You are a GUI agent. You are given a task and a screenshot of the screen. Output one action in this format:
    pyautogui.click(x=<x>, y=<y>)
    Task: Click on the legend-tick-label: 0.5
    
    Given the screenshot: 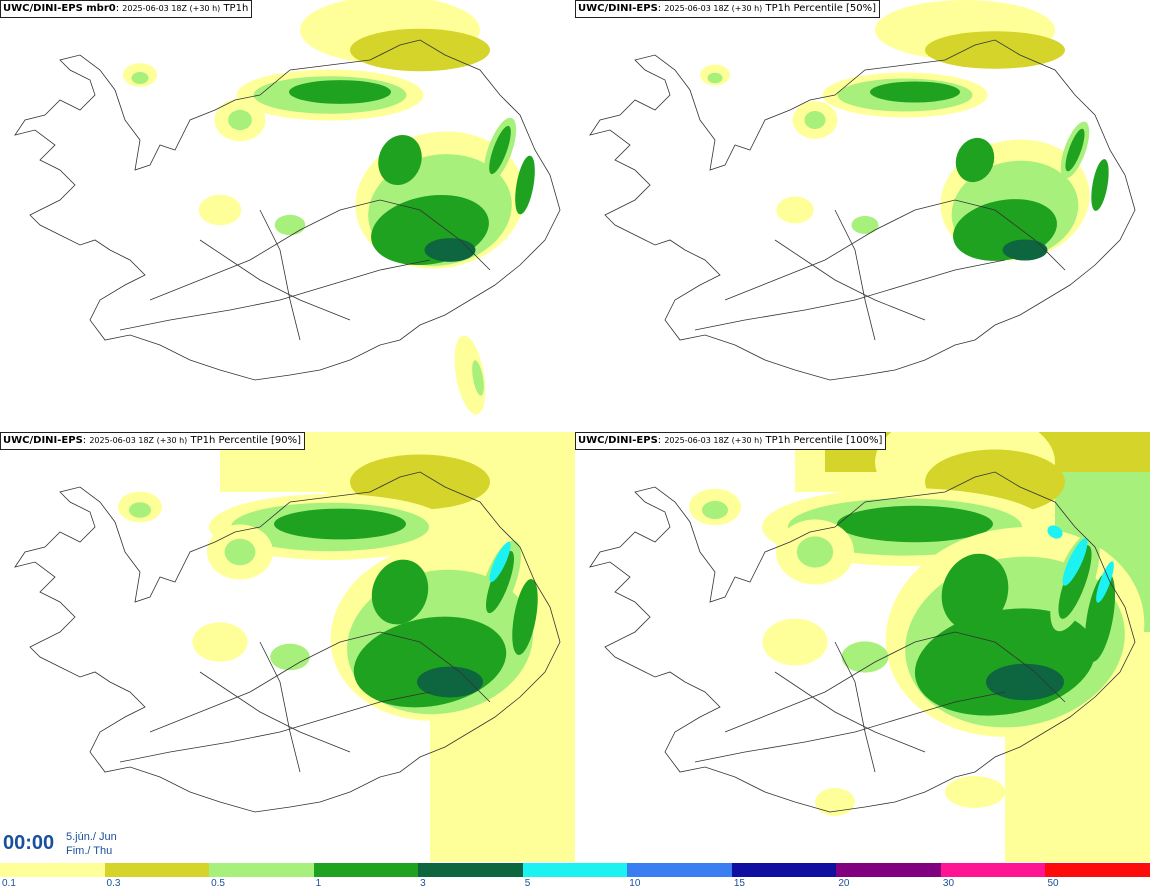 What is the action you would take?
    pyautogui.click(x=218, y=883)
    